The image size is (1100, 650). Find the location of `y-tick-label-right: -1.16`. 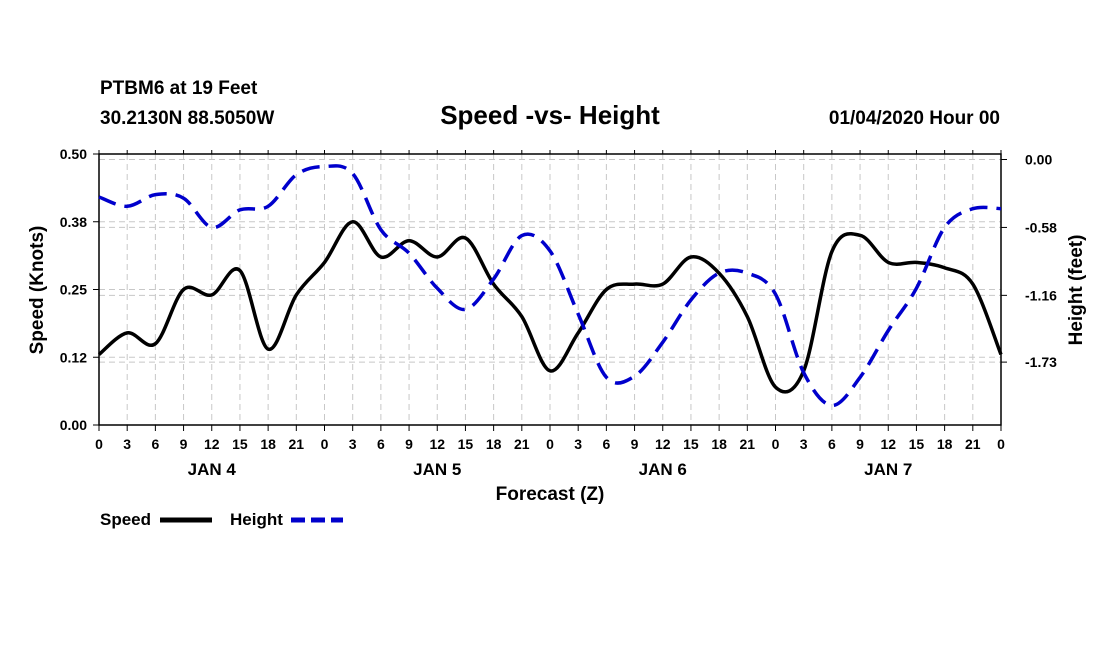

y-tick-label-right: -1.16 is located at coordinates (1041, 295).